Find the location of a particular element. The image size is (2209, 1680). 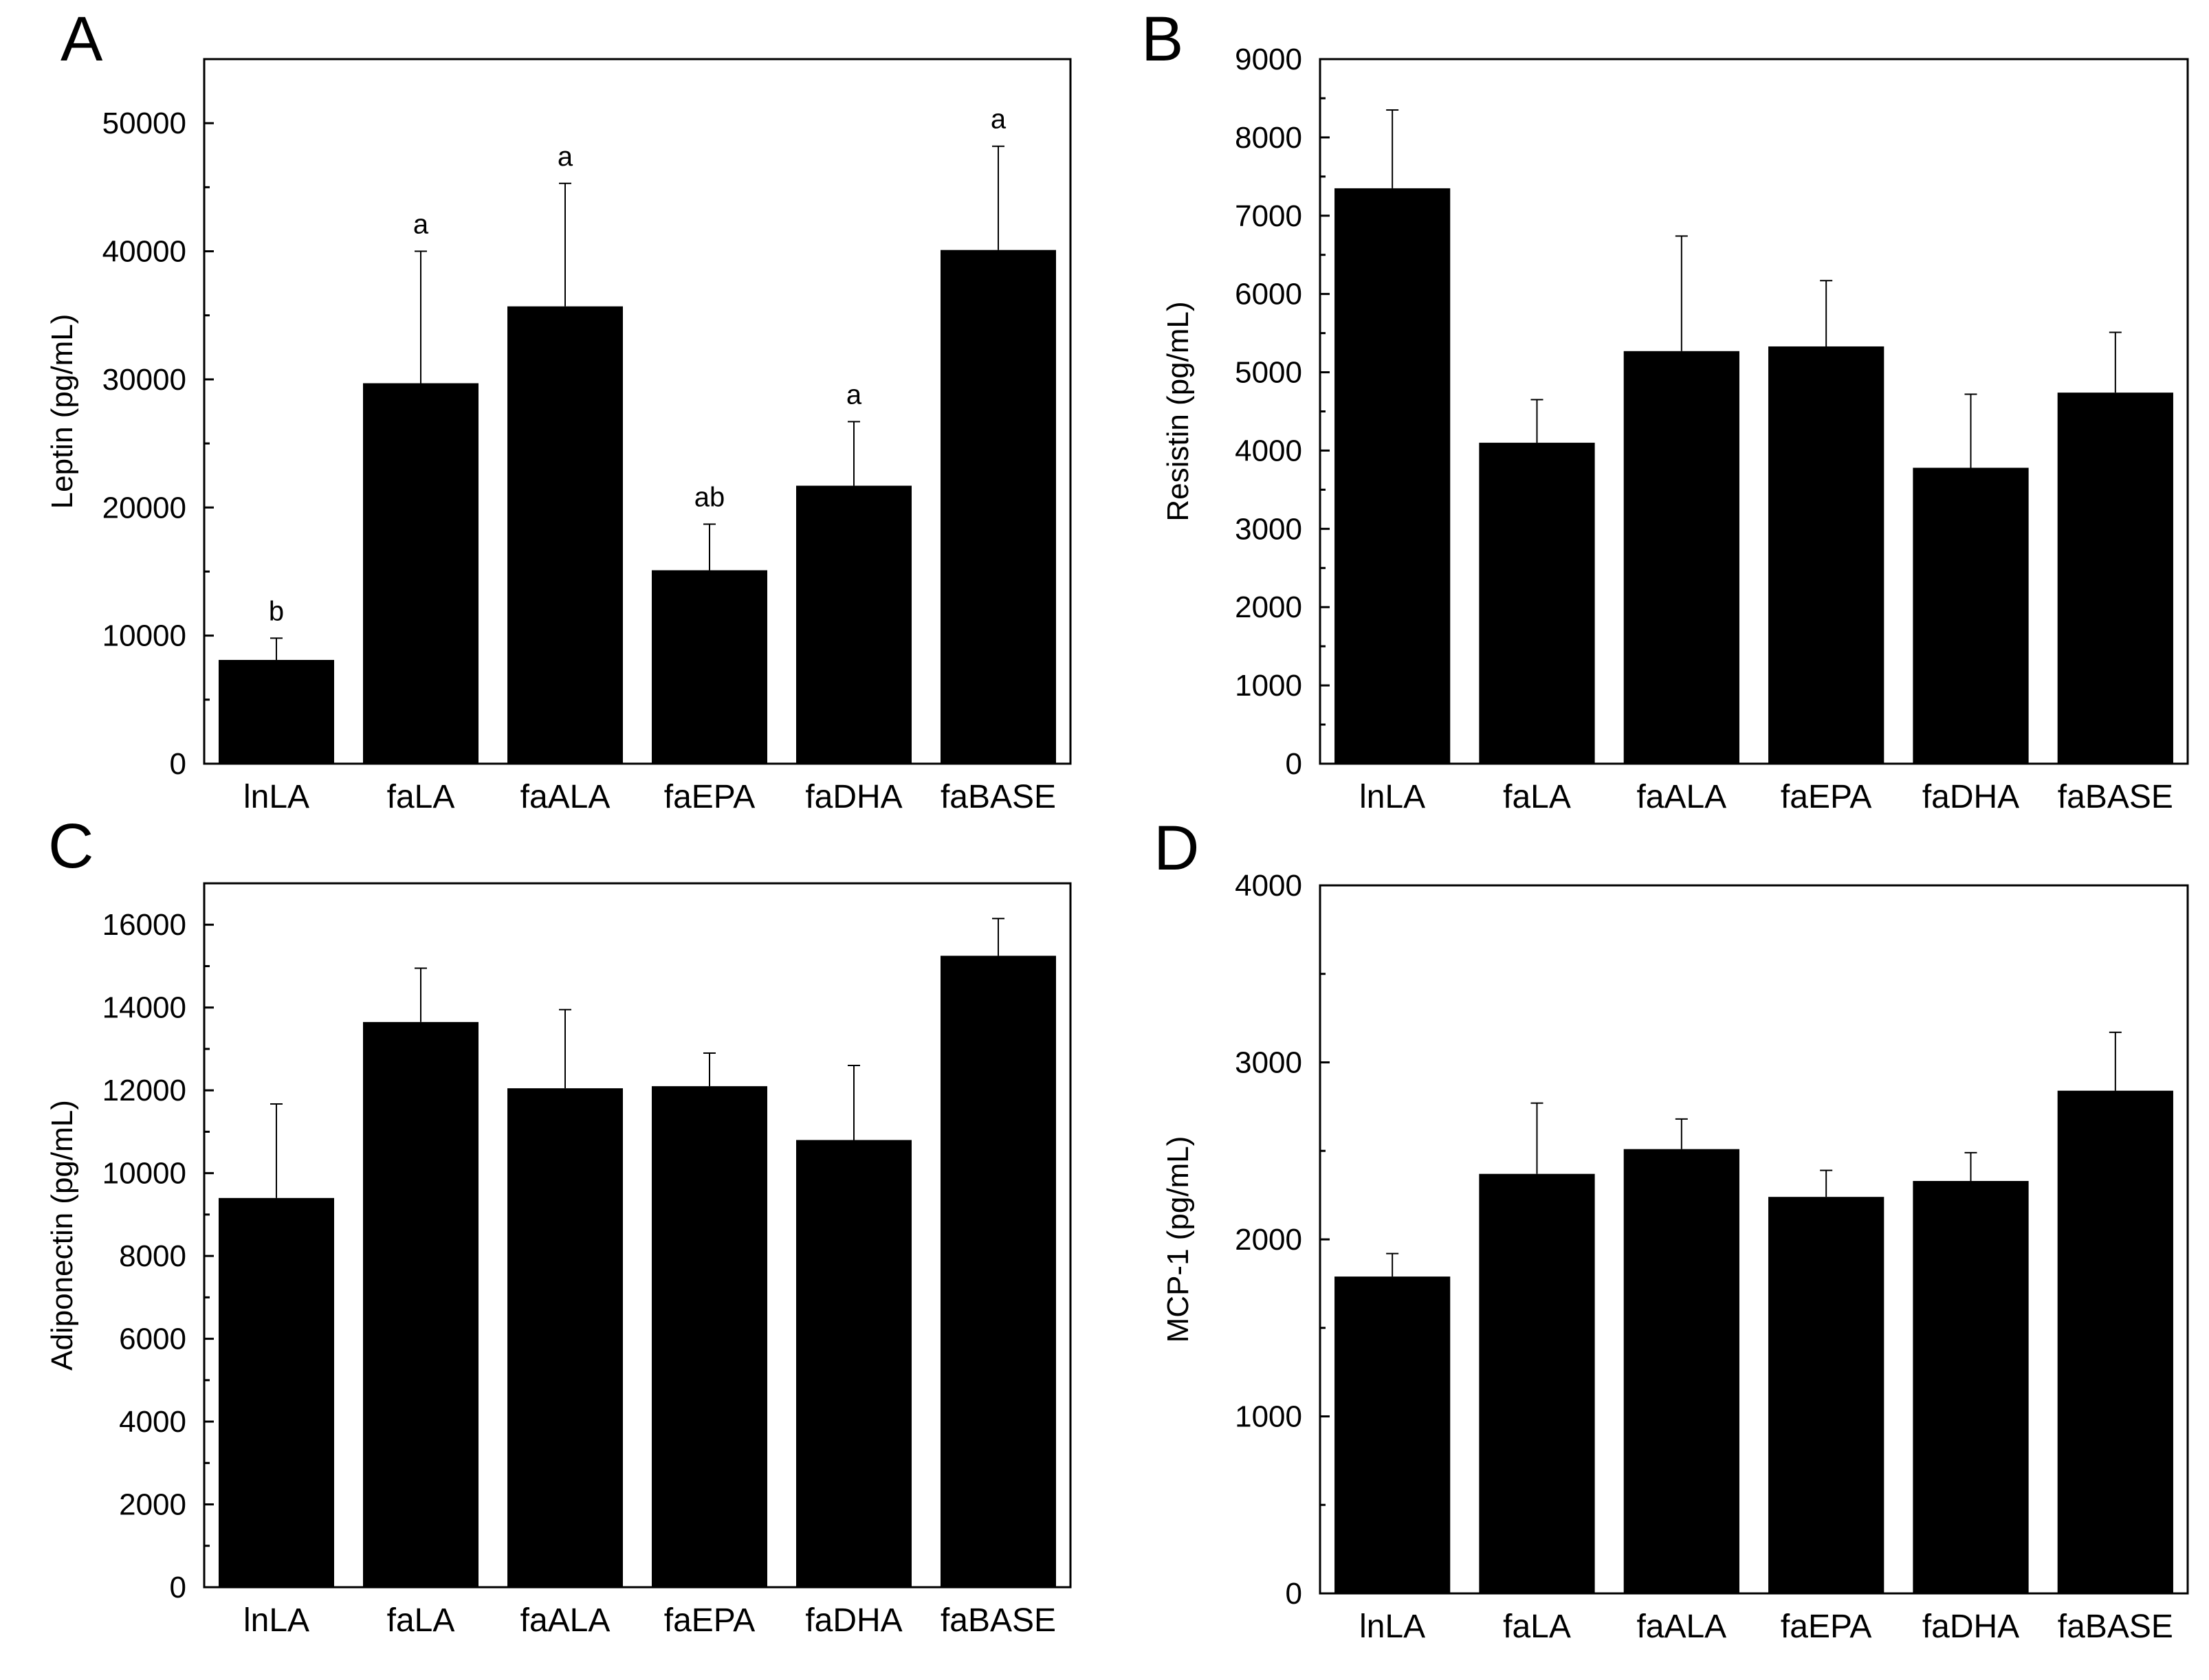

y-axis-title: Resistin (pg/mL) is located at coordinates (1178, 411).